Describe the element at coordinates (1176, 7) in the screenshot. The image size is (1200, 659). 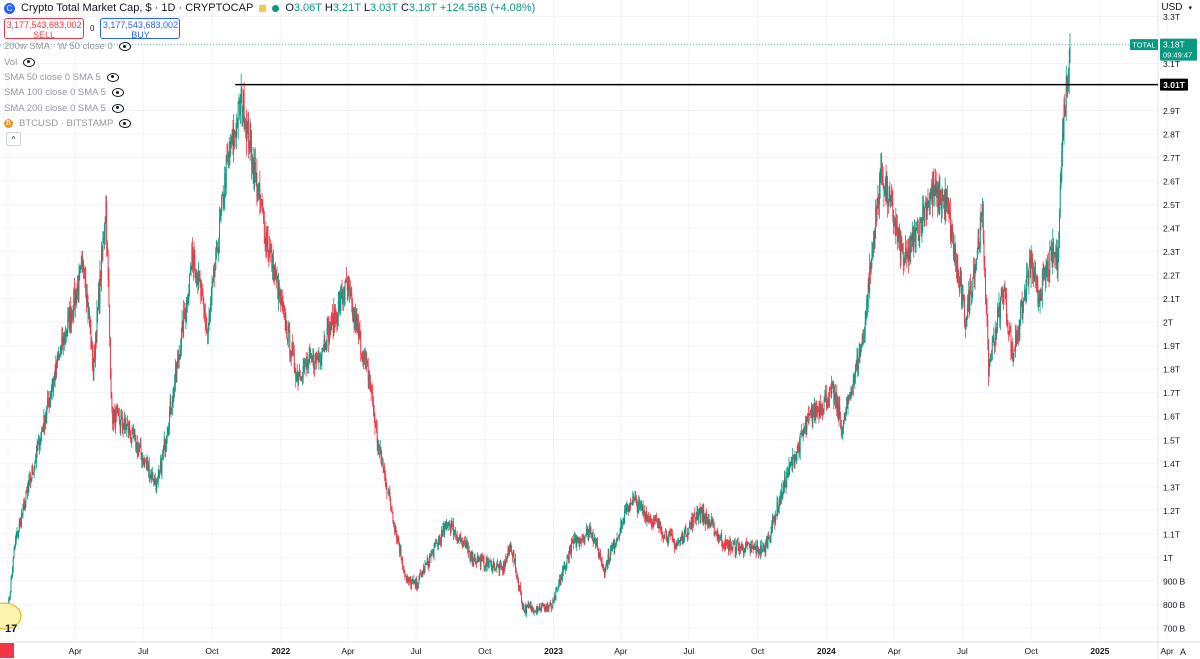
I see `currency-selector: USD ▾` at that location.